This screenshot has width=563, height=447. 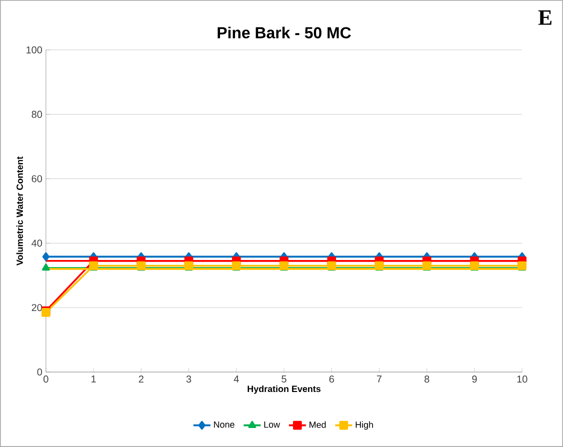 What do you see at coordinates (94, 379) in the screenshot?
I see `x-tick-label: 1` at bounding box center [94, 379].